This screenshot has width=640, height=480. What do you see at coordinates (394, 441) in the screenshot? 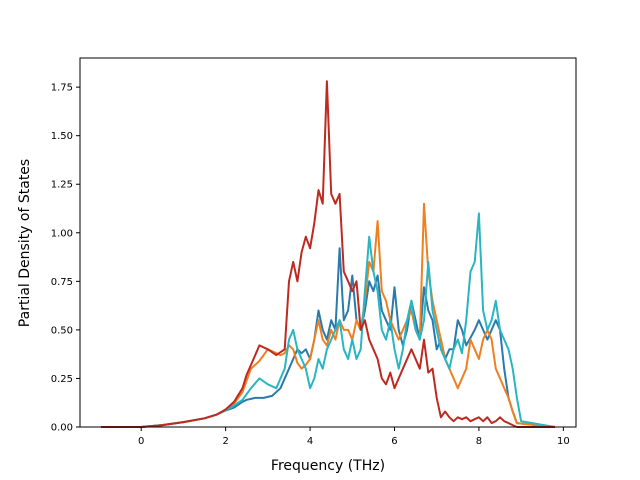
I see `x-tick-label: 6` at bounding box center [394, 441].